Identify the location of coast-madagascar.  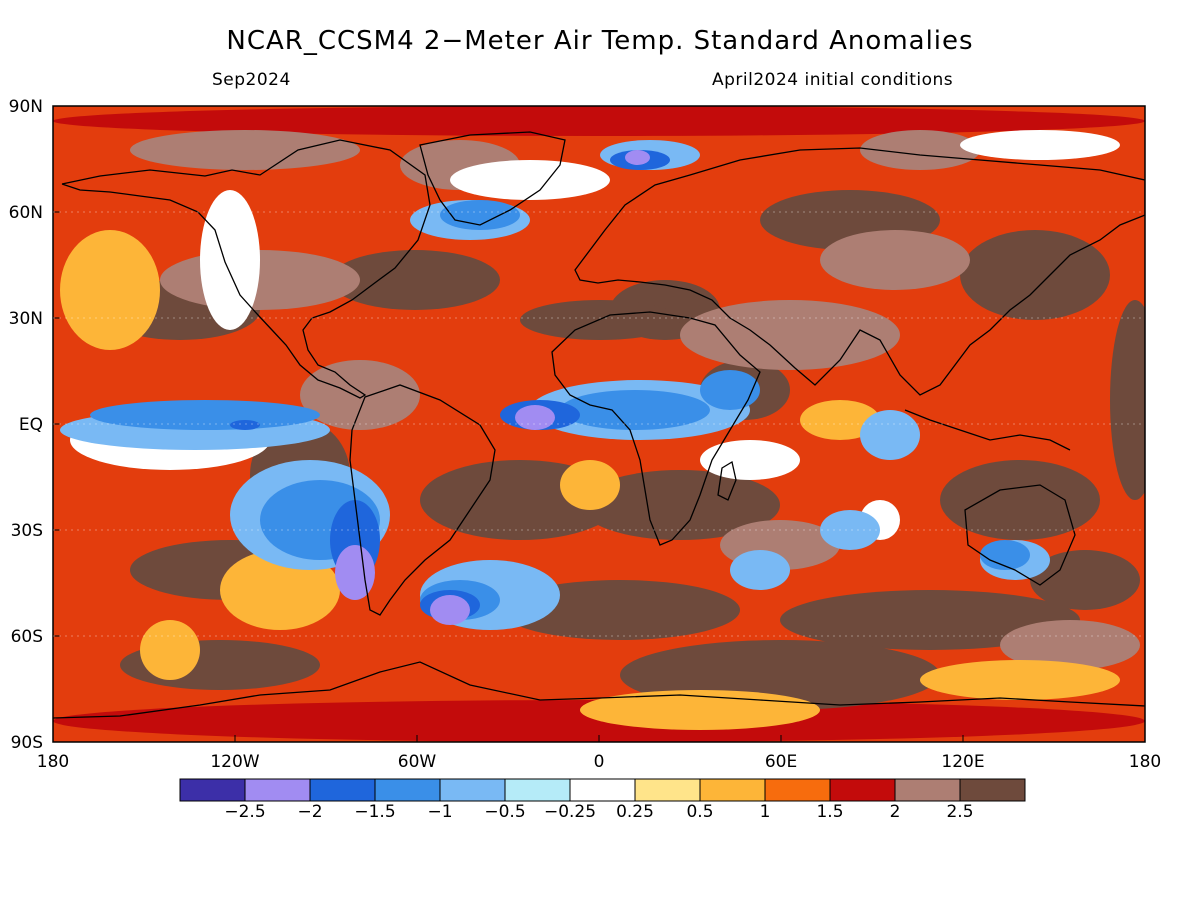
(727, 480).